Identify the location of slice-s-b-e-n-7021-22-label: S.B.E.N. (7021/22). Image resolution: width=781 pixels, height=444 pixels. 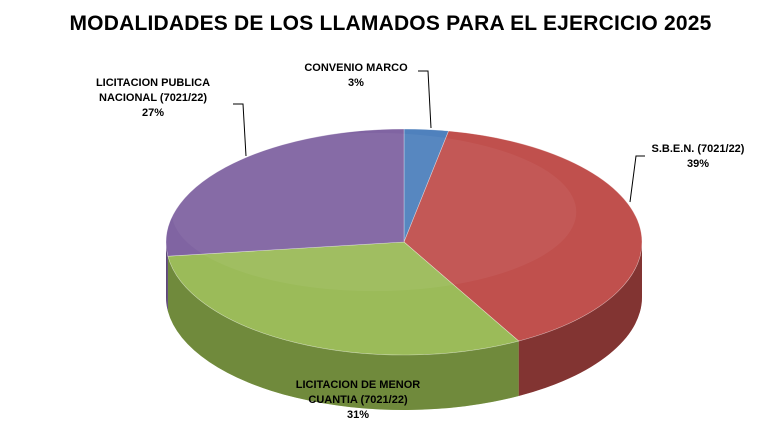
(698, 149).